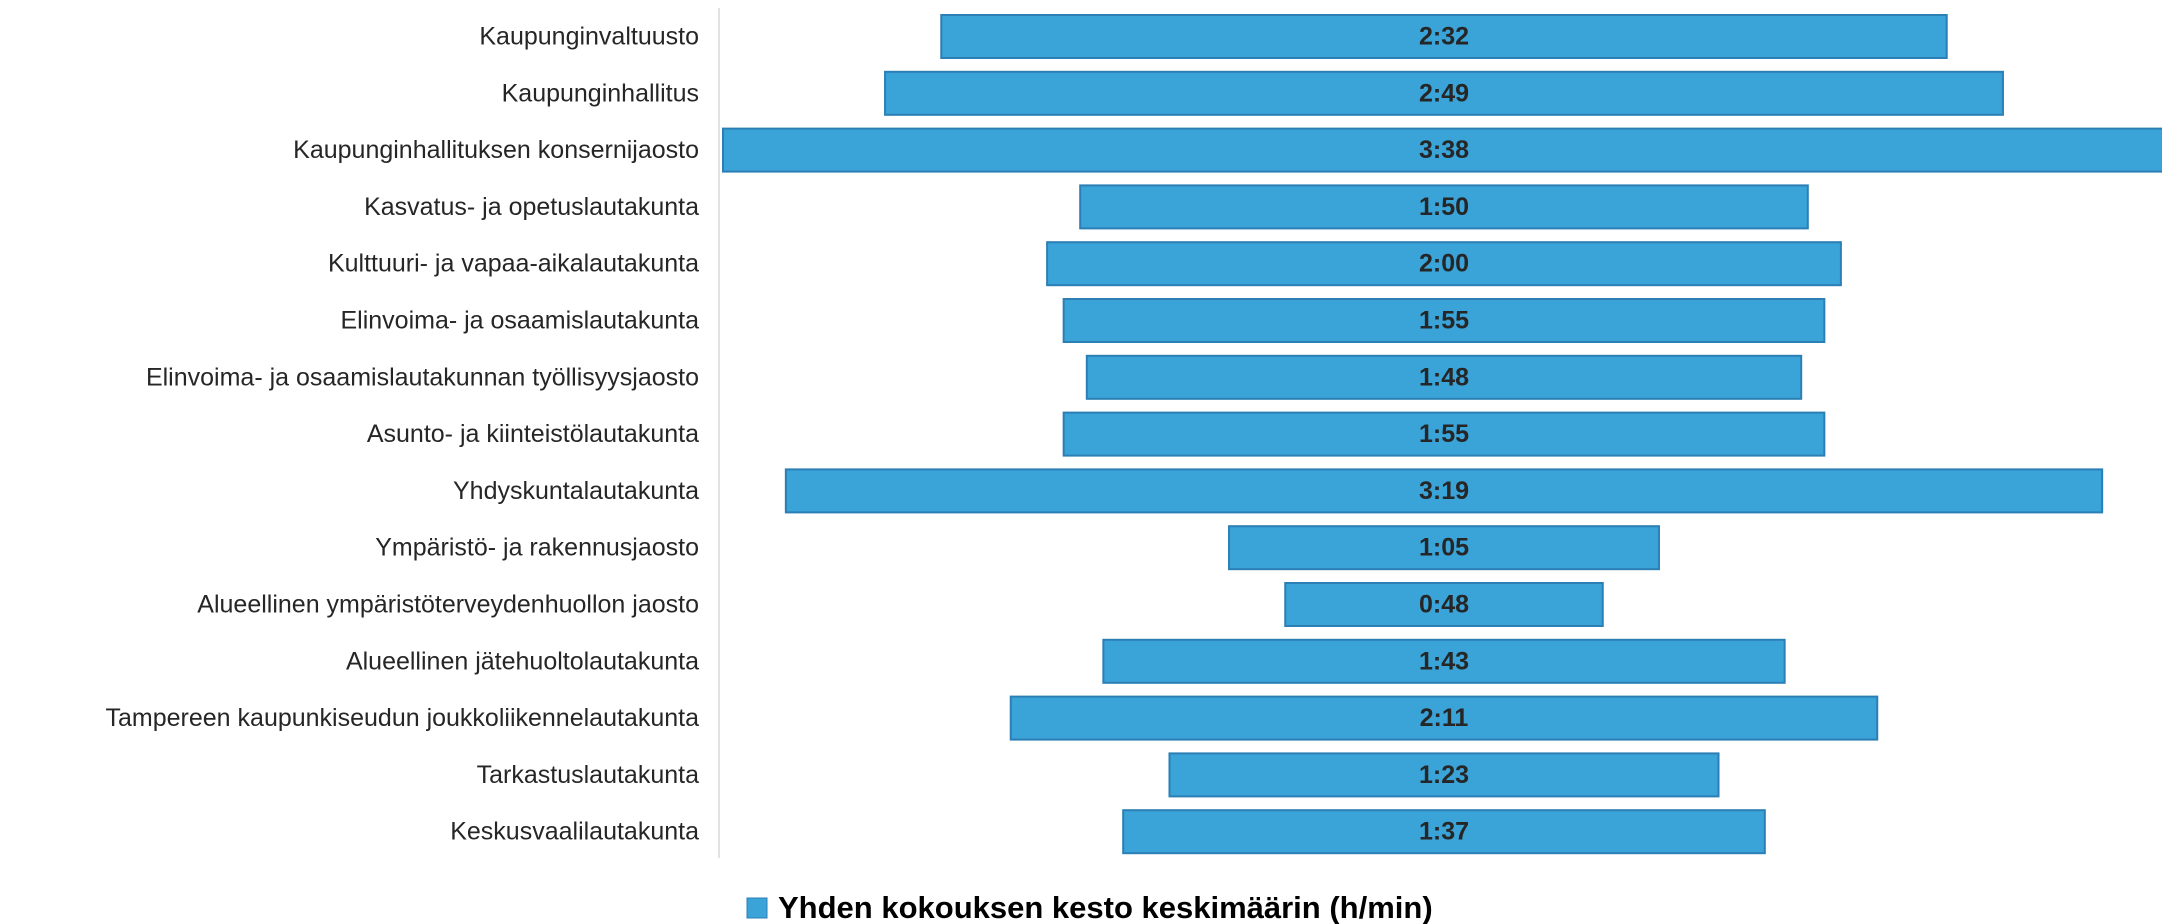  What do you see at coordinates (588, 775) in the screenshot?
I see `category-label: Tarkastuslautakunta` at bounding box center [588, 775].